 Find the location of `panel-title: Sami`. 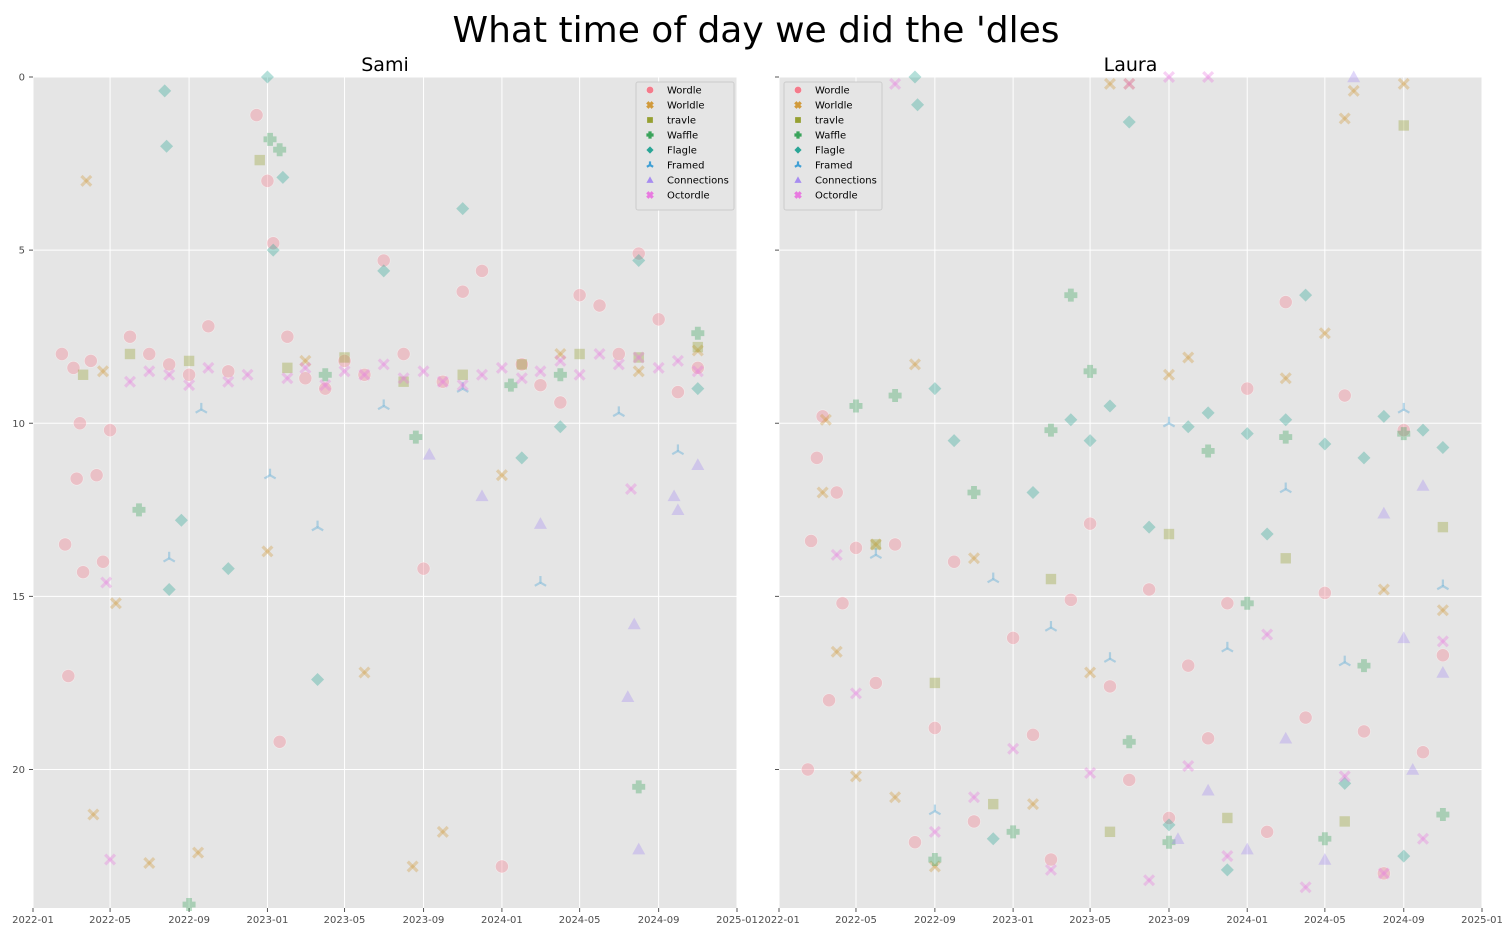

panel-title: Sami is located at coordinates (385, 65).